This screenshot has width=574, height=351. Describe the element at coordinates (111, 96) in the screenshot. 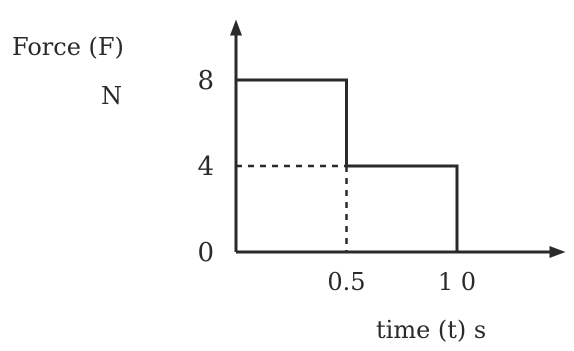

I see `y-axis-unit: N` at that location.